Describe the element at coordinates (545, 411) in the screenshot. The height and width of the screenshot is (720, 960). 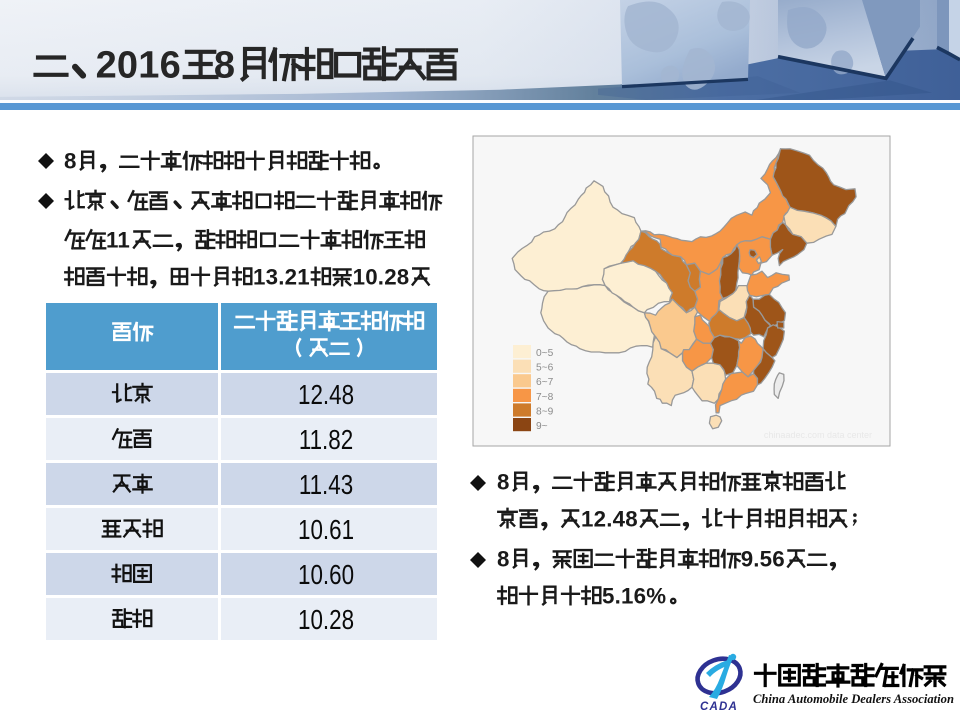
I see `svg-text: 8~9` at that location.